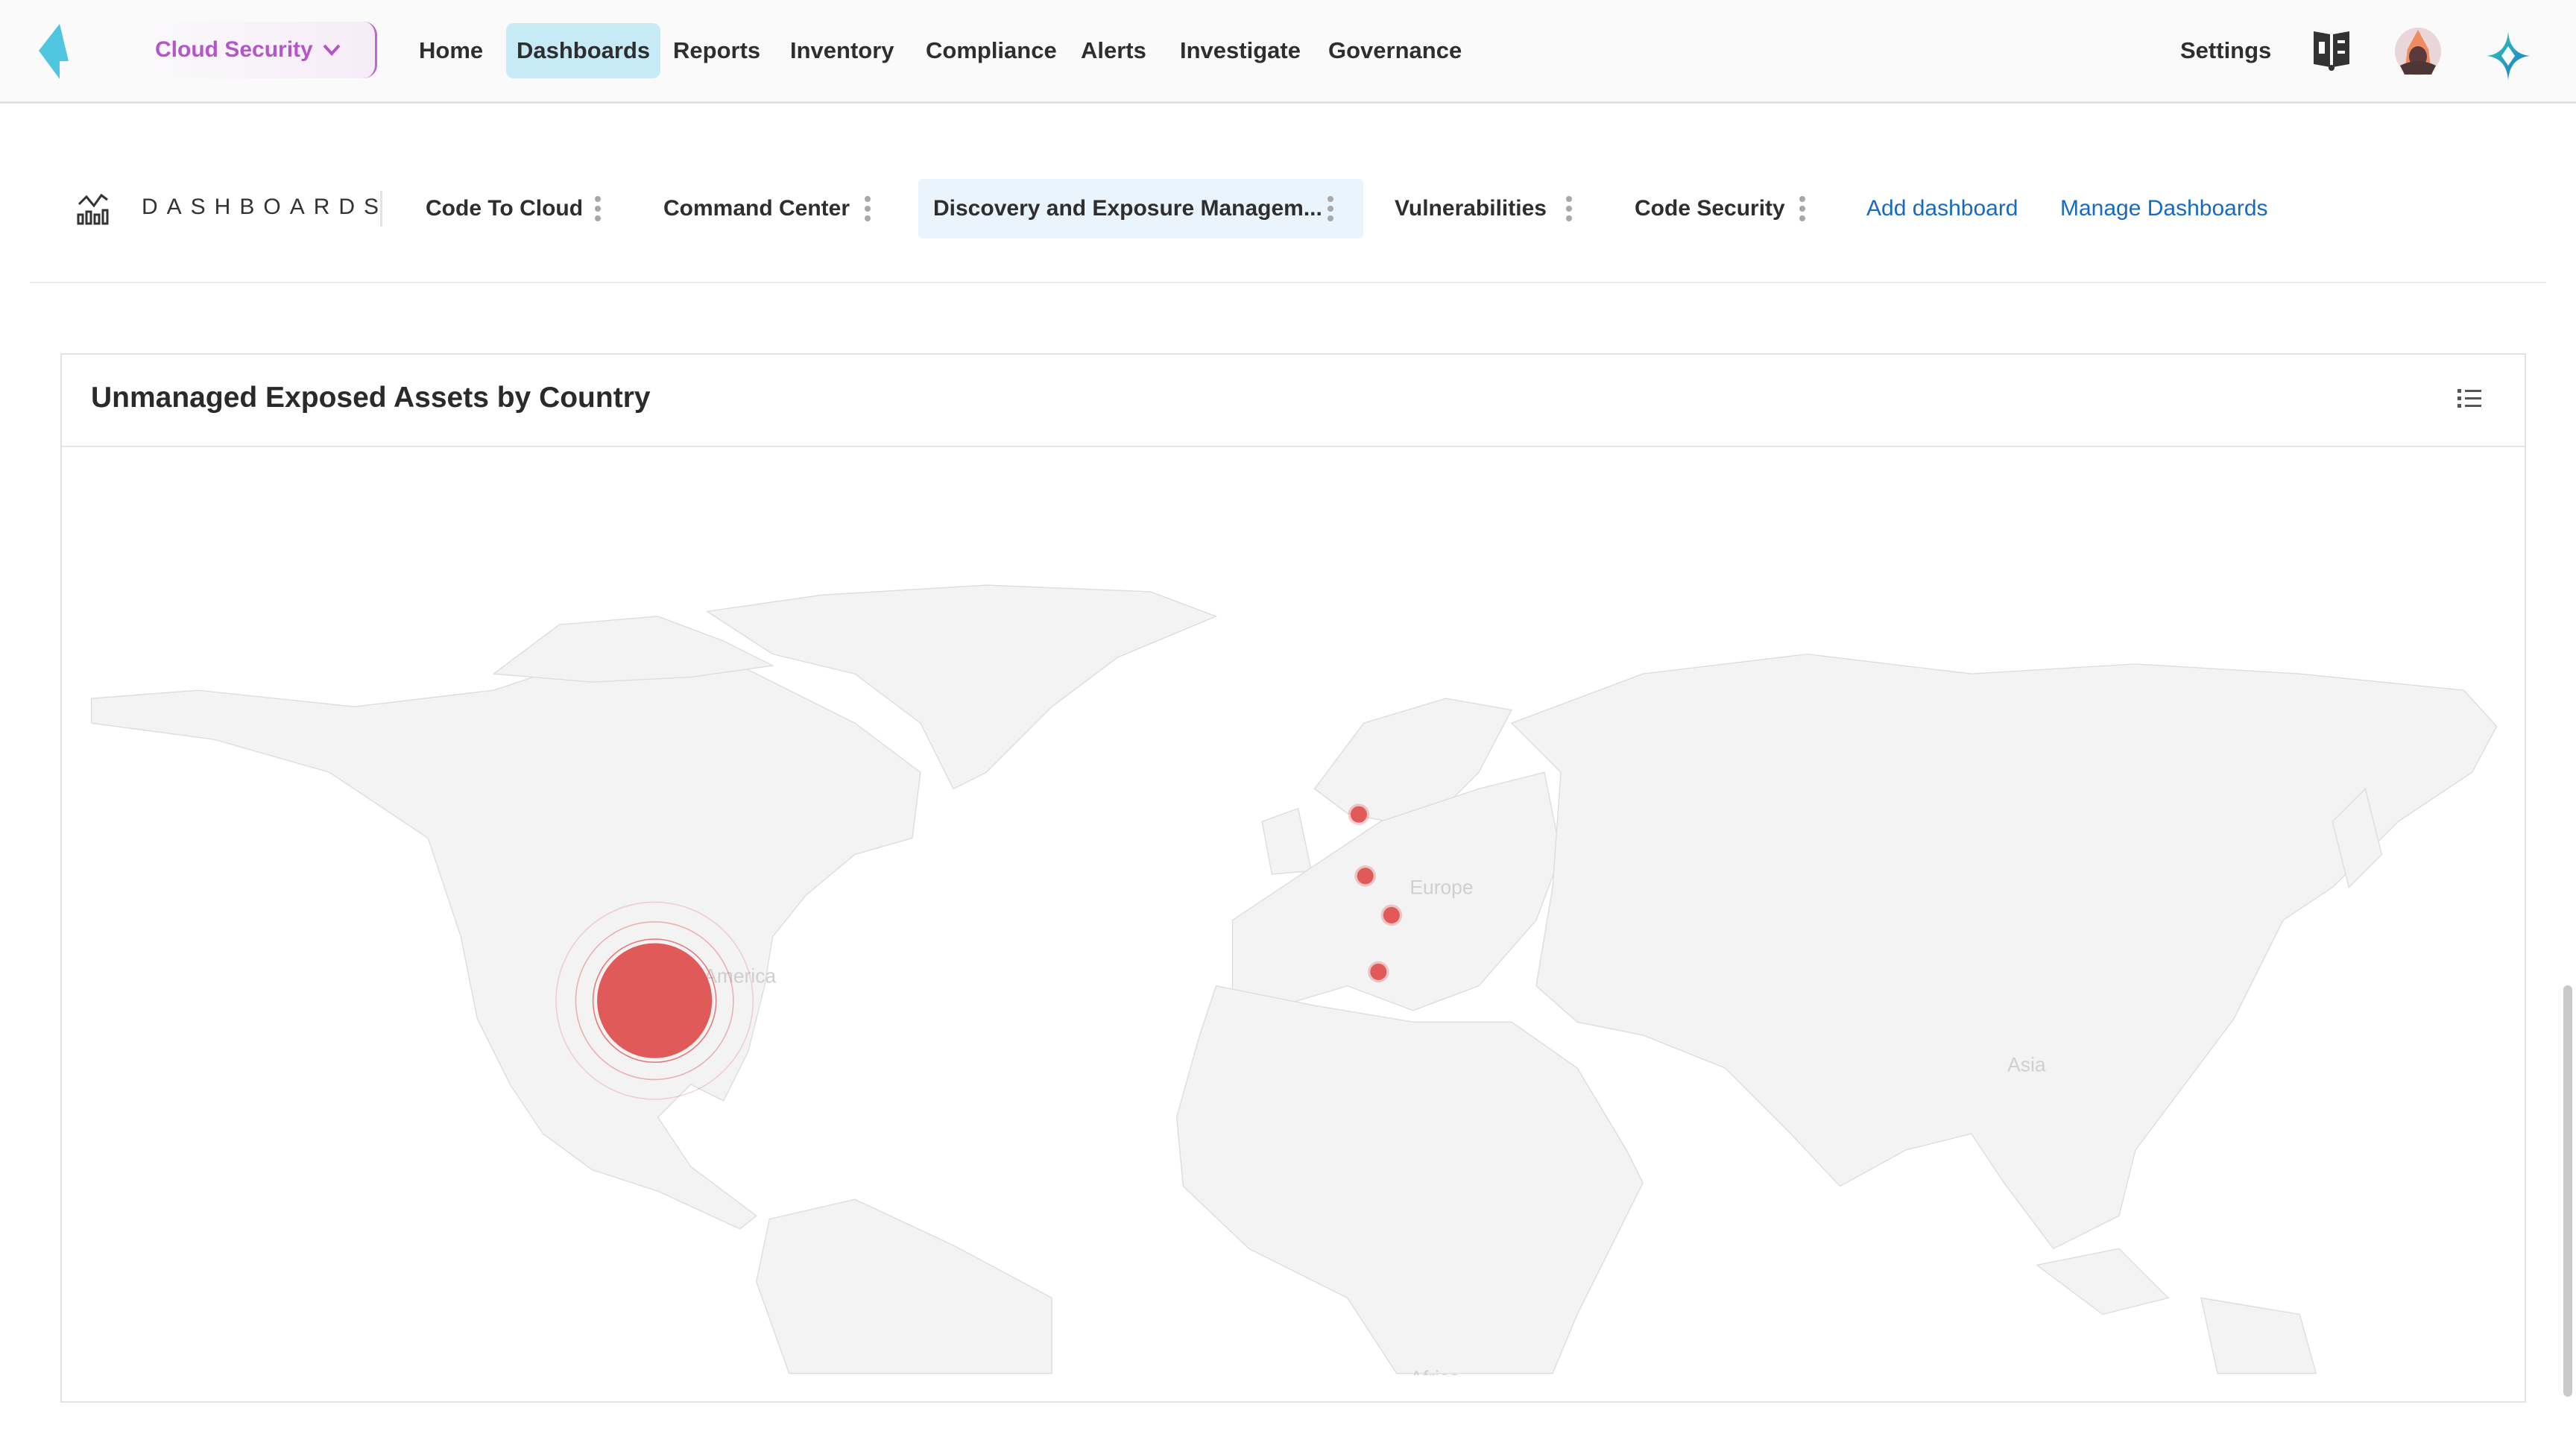 This screenshot has width=2576, height=1431. I want to click on dashboard-chart-icon, so click(93, 209).